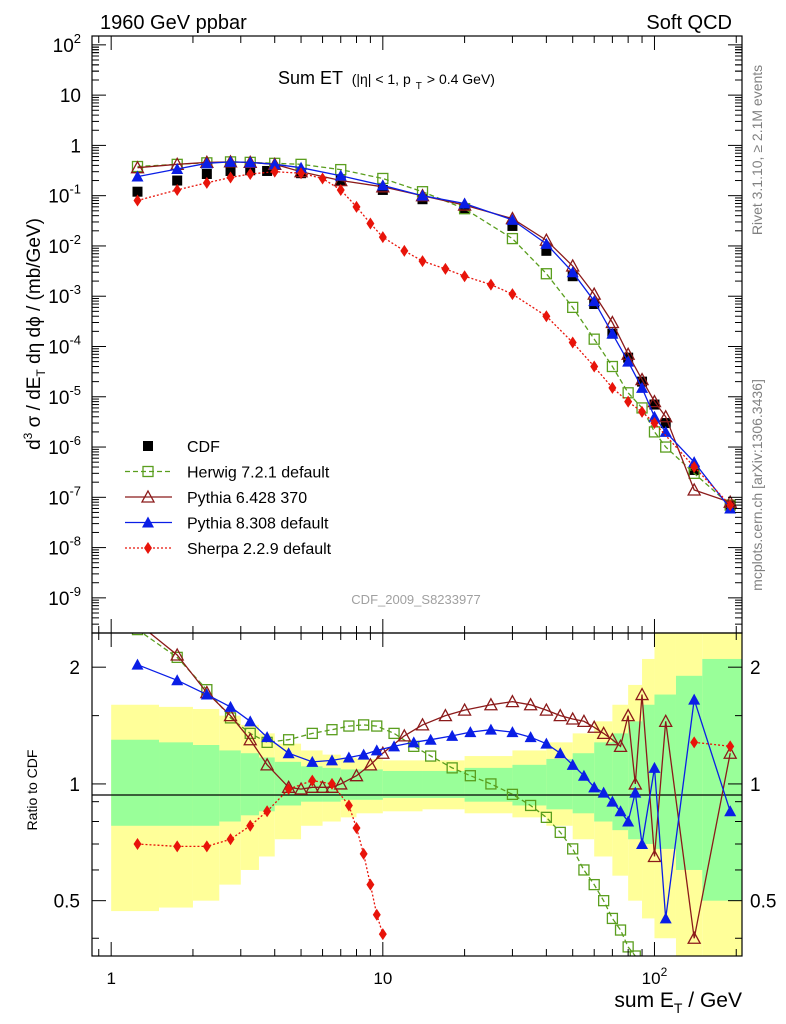  What do you see at coordinates (110, 978) in the screenshot?
I see `x-tick-label: 1` at bounding box center [110, 978].